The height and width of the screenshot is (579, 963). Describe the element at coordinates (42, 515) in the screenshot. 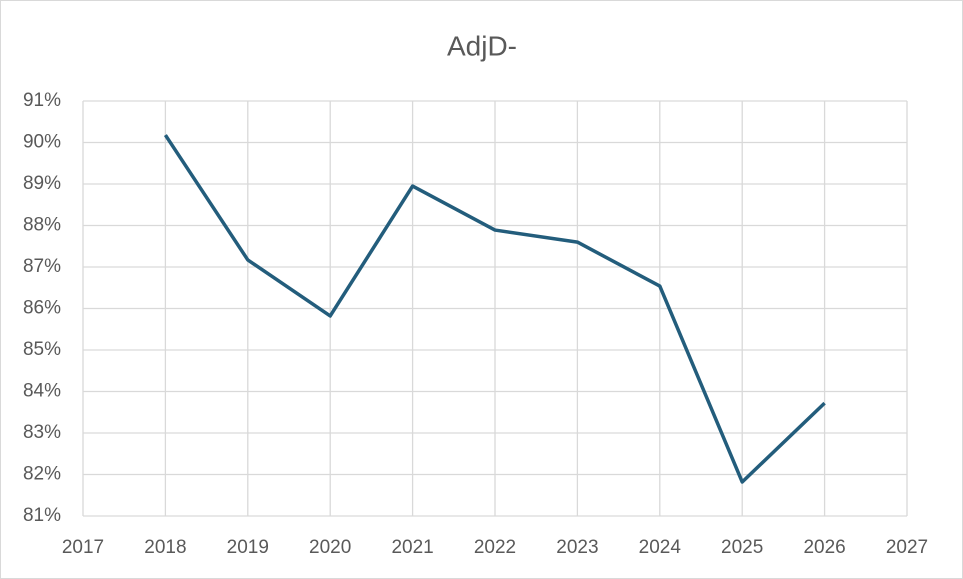

I see `y-tick-label: 81%` at that location.